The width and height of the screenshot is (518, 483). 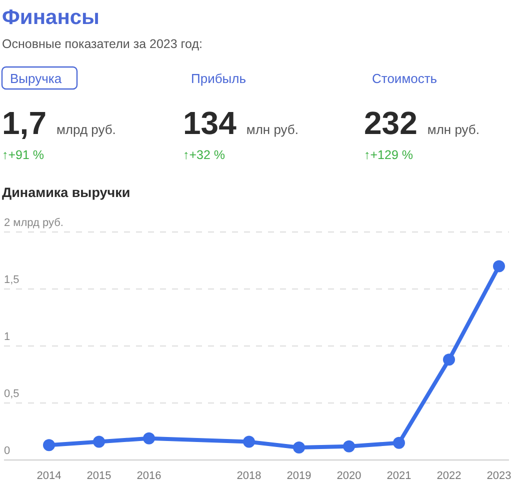 I want to click on text: ↑+91 %, so click(x=23, y=155).